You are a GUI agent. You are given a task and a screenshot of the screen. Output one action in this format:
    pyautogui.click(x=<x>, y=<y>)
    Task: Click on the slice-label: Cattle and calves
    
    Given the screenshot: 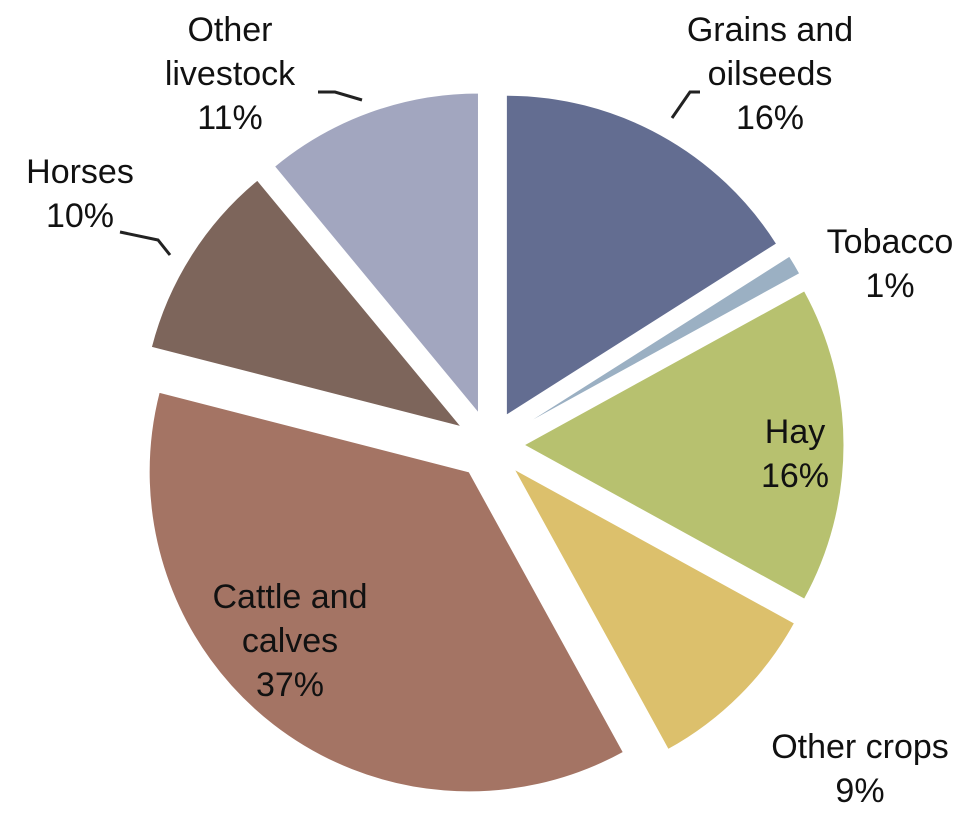 What is the action you would take?
    pyautogui.click(x=290, y=619)
    